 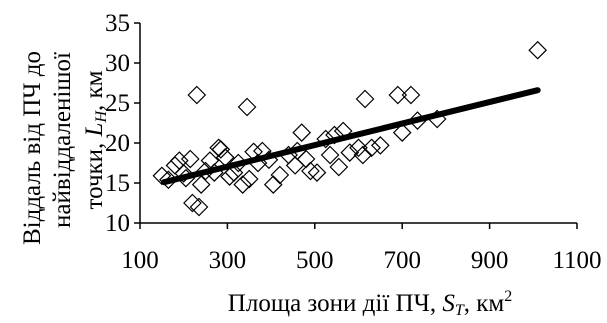 I want to click on x-tick-label: 100, so click(x=140, y=260).